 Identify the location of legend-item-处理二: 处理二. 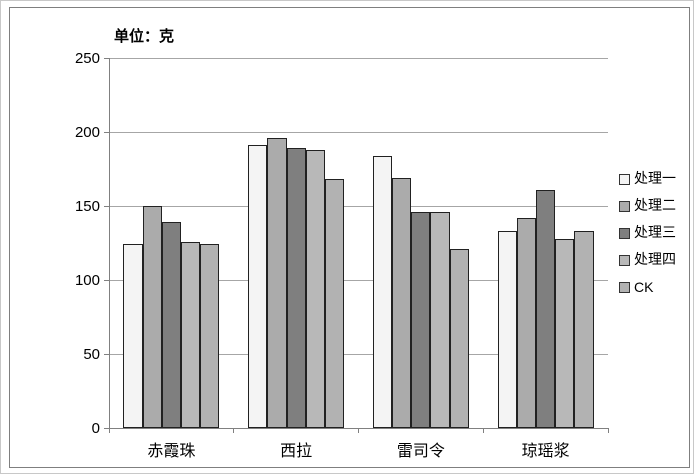
(647, 206).